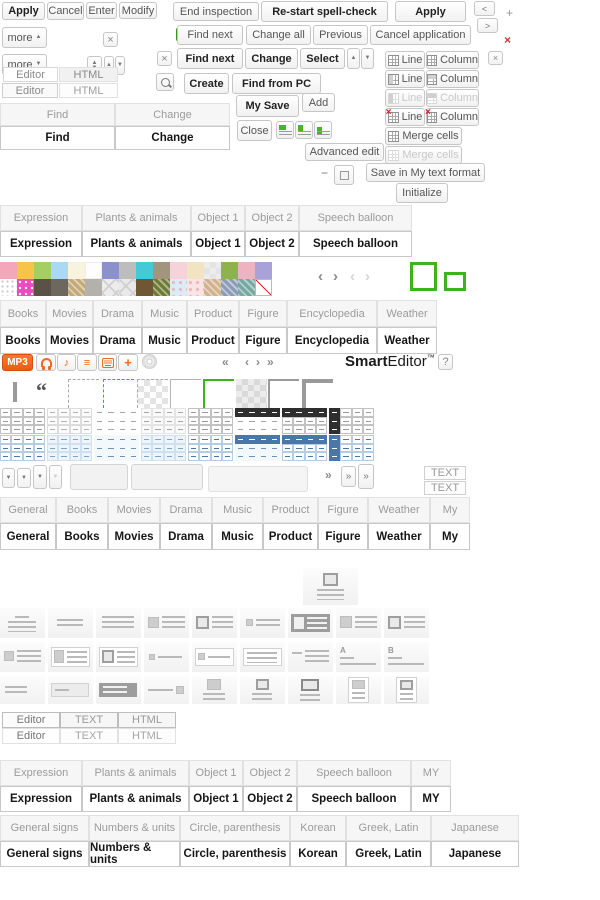 The image size is (600, 900). Describe the element at coordinates (218, 244) in the screenshot. I see `tab-object1-active: Object 1` at that location.